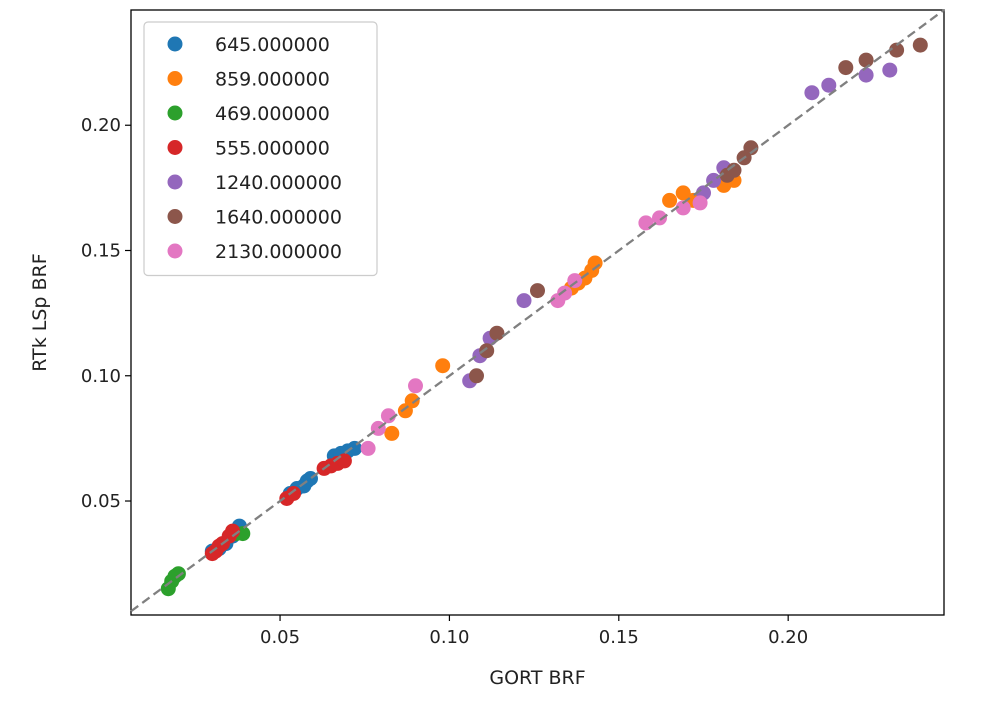  I want to click on legend-box, so click(260, 149).